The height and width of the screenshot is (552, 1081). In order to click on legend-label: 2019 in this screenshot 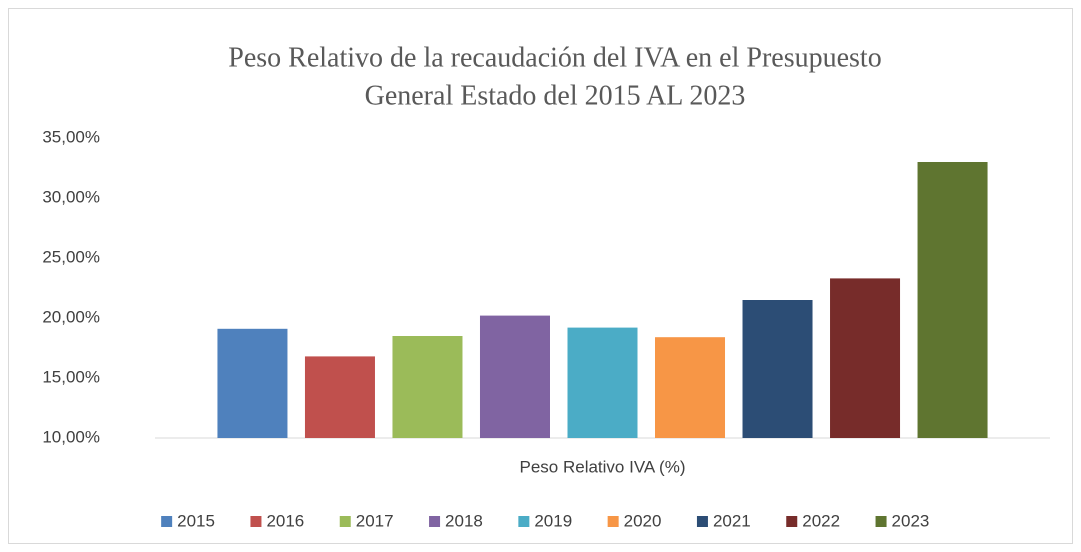, I will do `click(553, 520)`.